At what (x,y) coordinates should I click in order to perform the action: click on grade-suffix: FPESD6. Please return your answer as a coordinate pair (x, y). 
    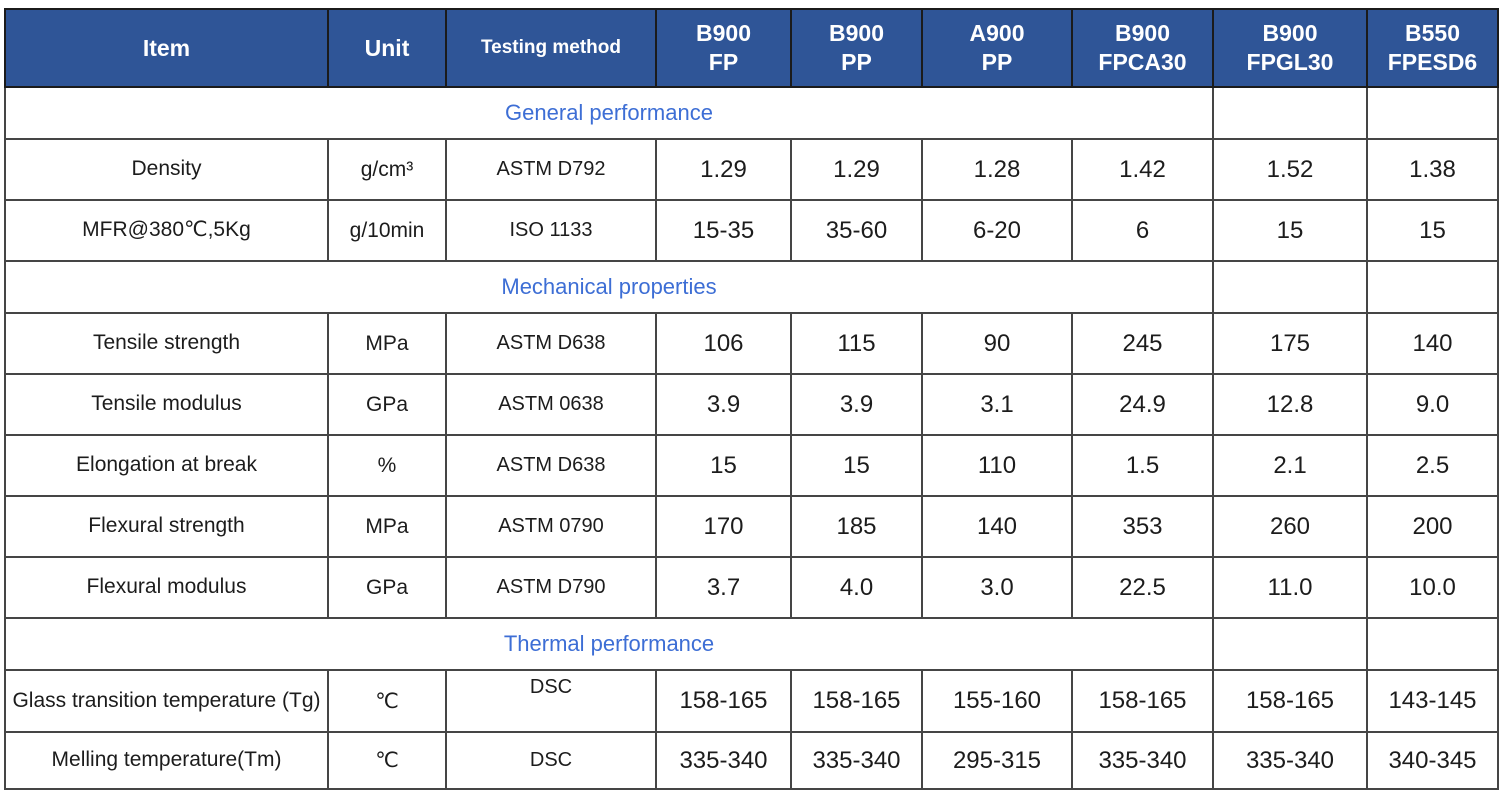
    Looking at the image, I should click on (1432, 62).